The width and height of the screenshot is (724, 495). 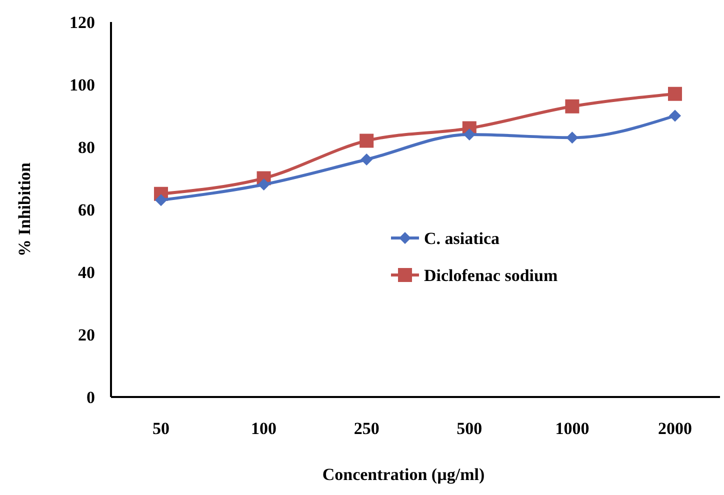 I want to click on x-tick-label: 500, so click(x=469, y=428).